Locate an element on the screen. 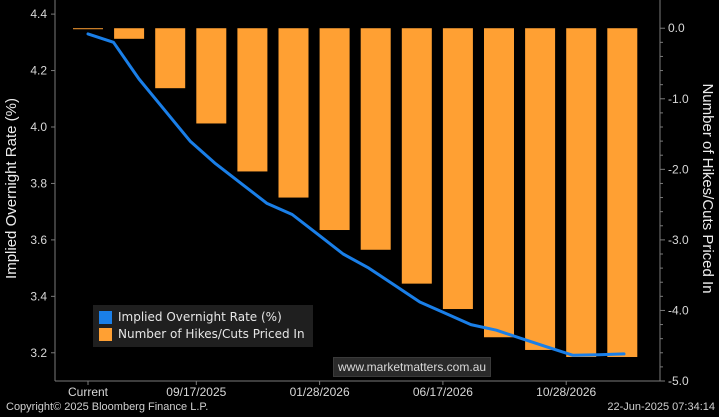 Image resolution: width=719 pixels, height=417 pixels. x-tick-label: 06/17/2026 is located at coordinates (443, 392).